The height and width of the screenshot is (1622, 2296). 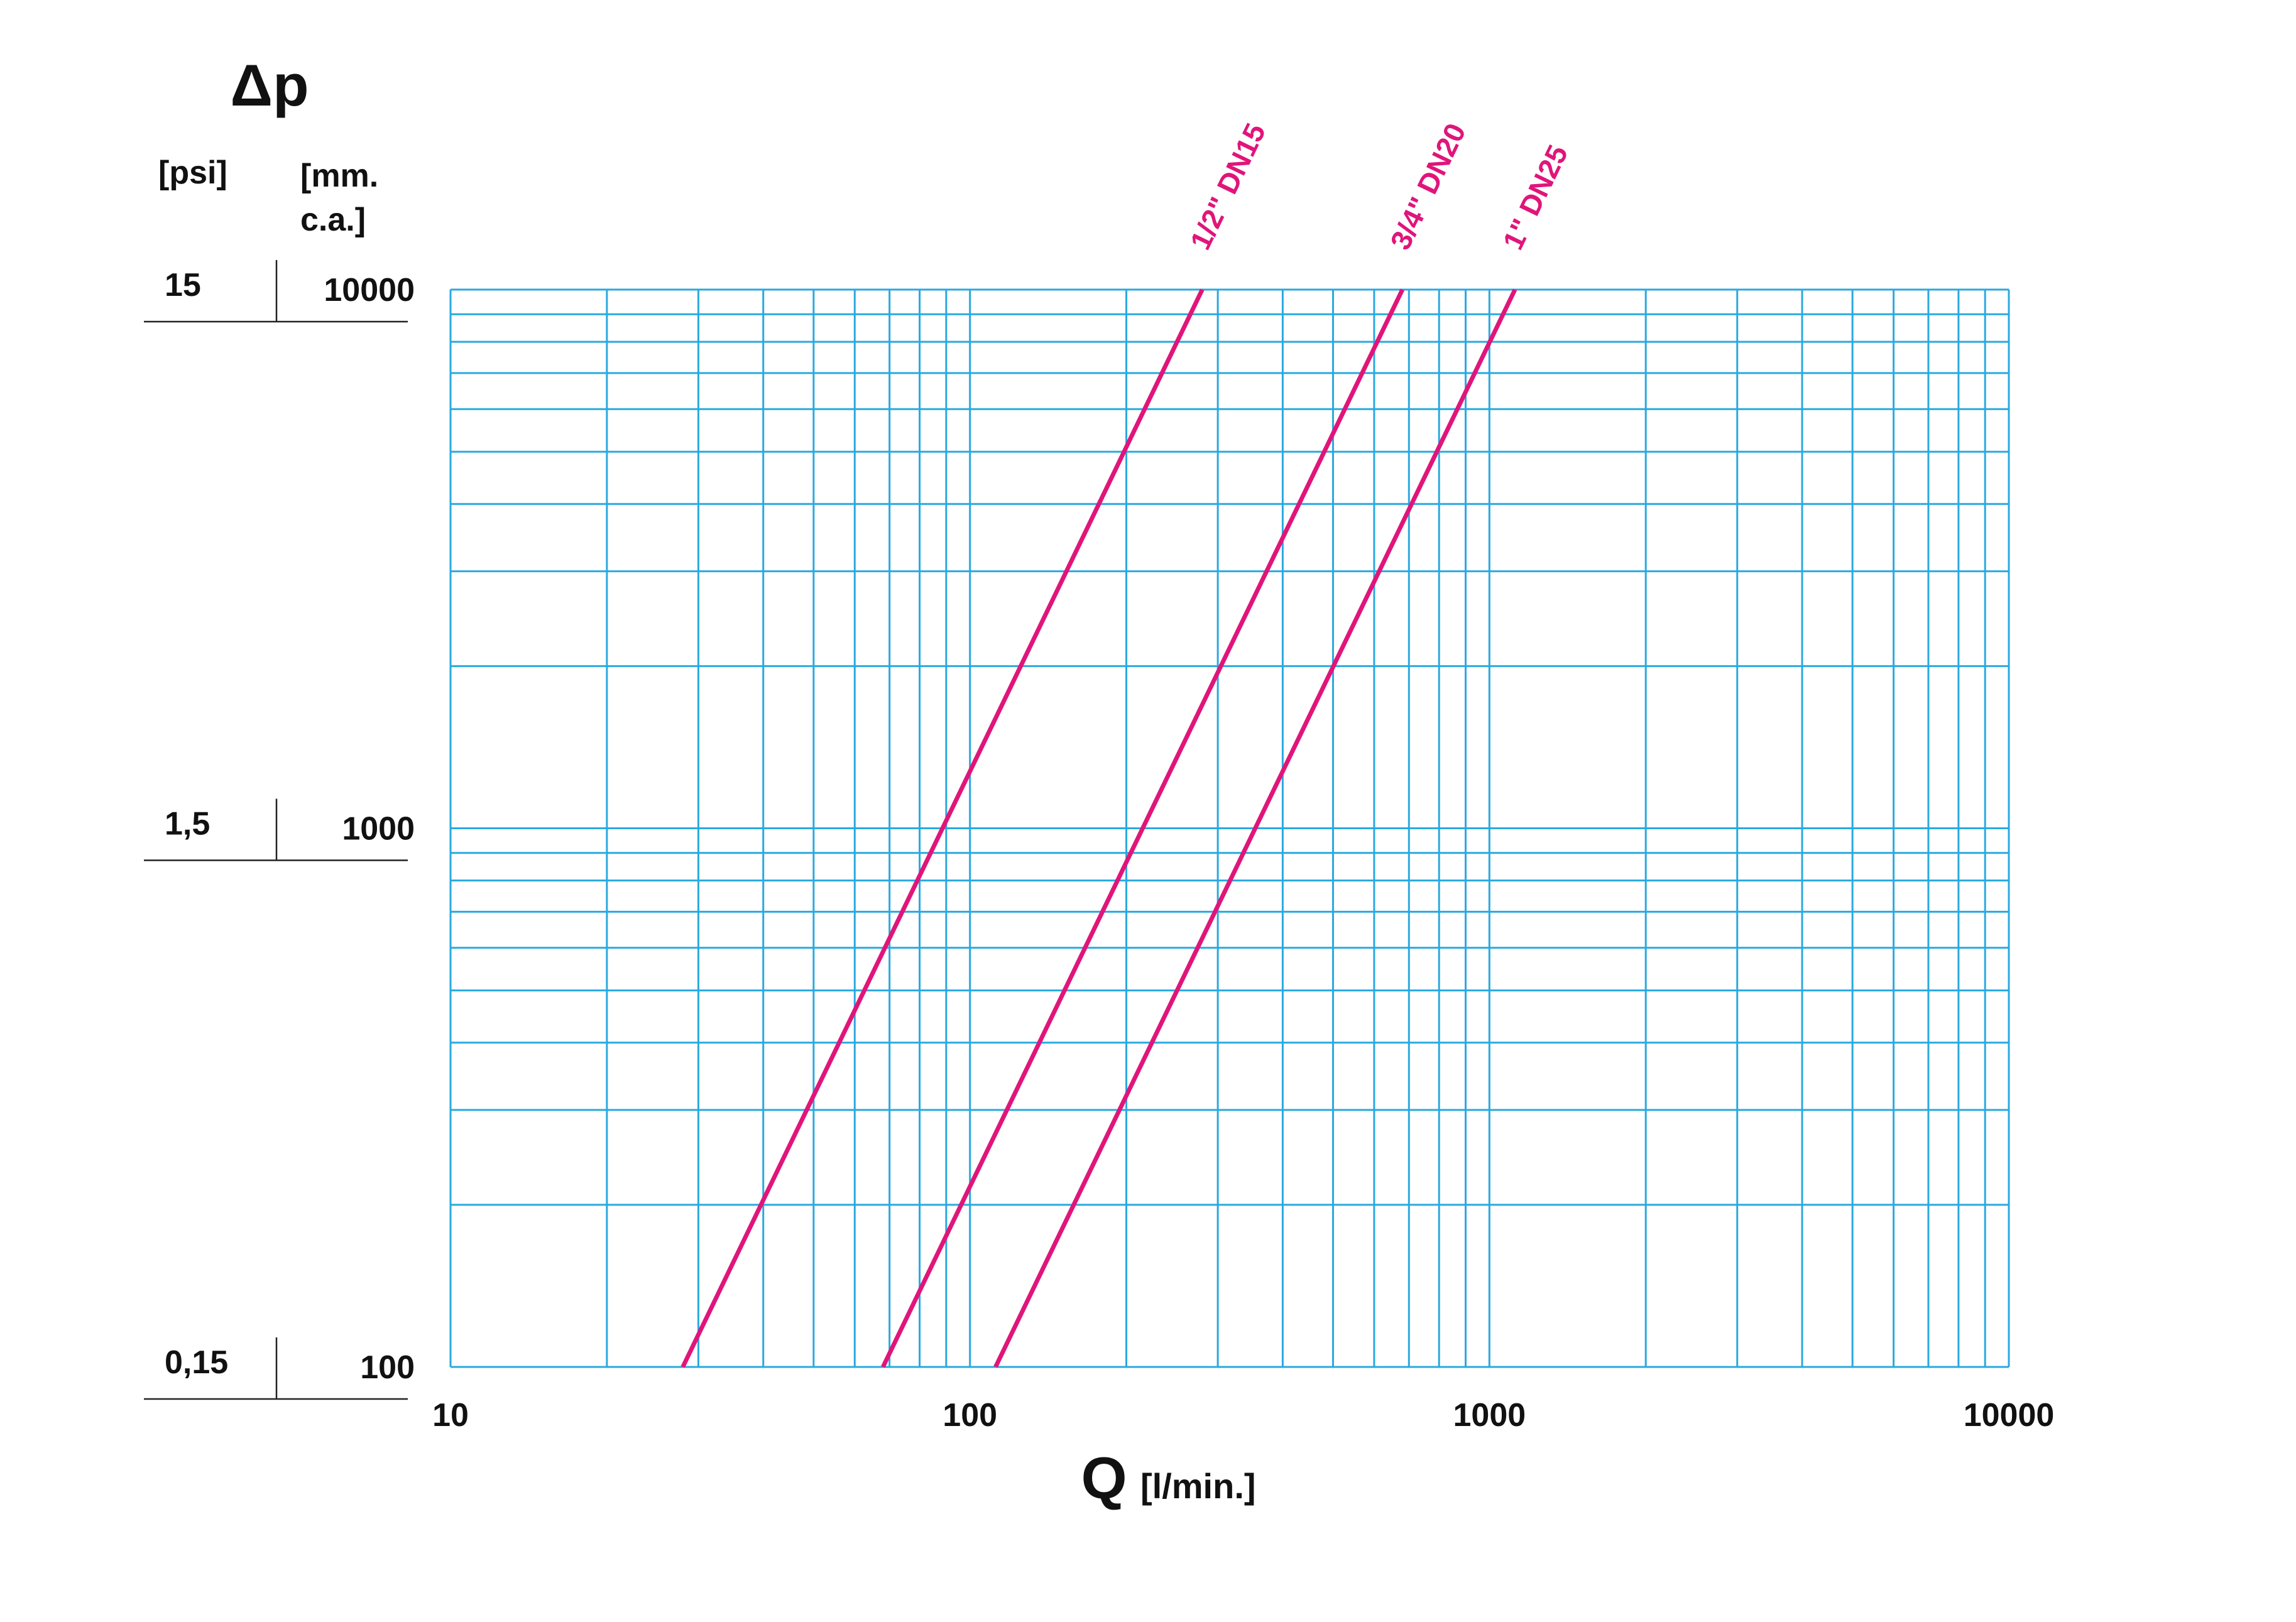 What do you see at coordinates (187, 824) in the screenshot?
I see `y2-tick-label: 1,5` at bounding box center [187, 824].